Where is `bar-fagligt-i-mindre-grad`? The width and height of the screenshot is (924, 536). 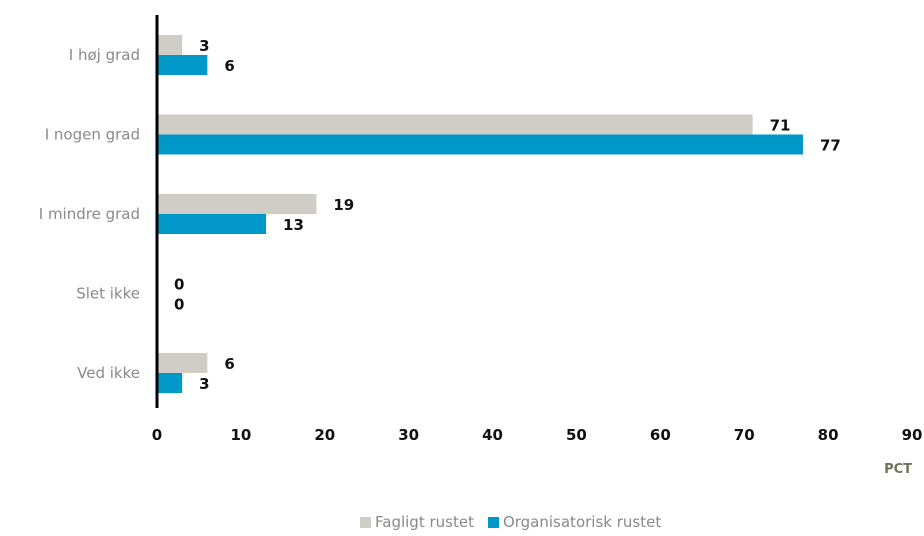
bar-fagligt-i-mindre-grad is located at coordinates (237, 204).